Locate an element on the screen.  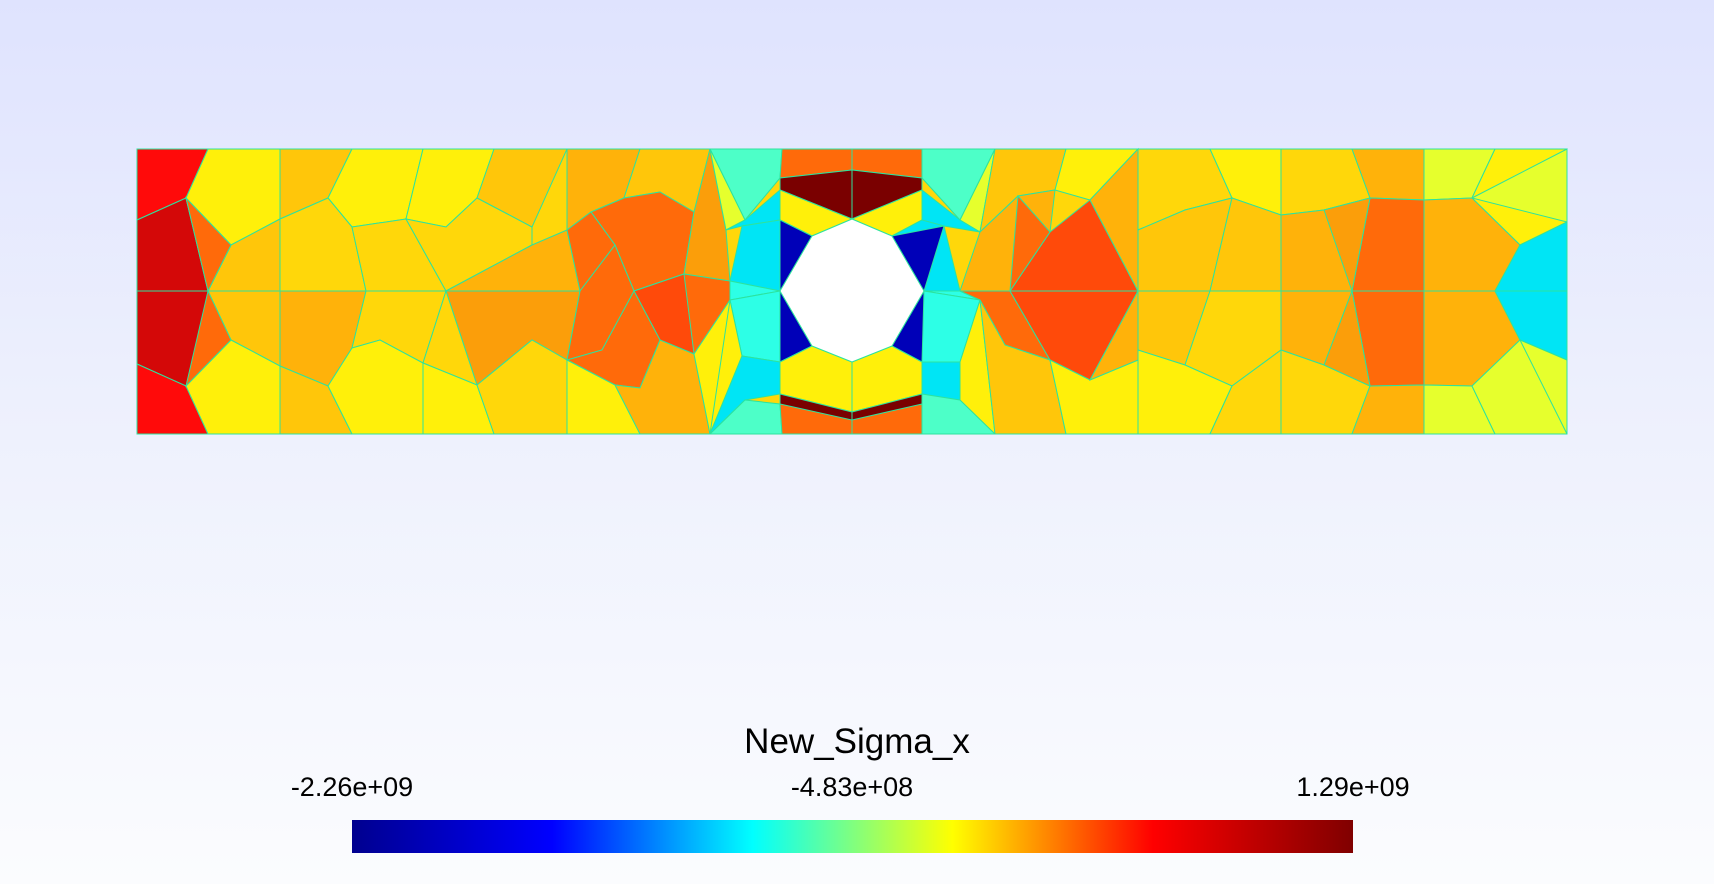
colorbar-min-label: -2.26e+09 is located at coordinates (352, 787).